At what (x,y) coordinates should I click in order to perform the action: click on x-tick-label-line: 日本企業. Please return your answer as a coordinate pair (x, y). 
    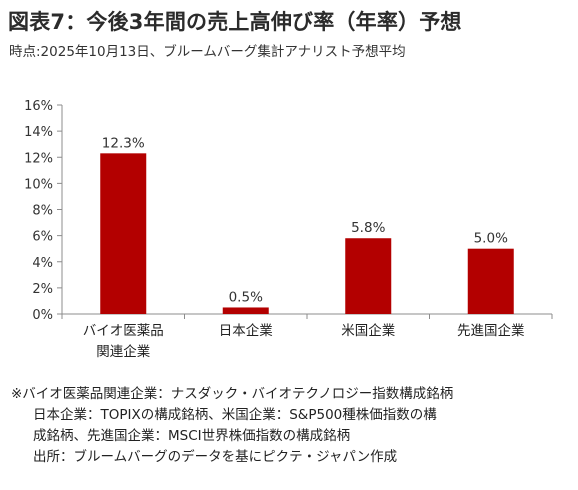
    Looking at the image, I should click on (246, 330).